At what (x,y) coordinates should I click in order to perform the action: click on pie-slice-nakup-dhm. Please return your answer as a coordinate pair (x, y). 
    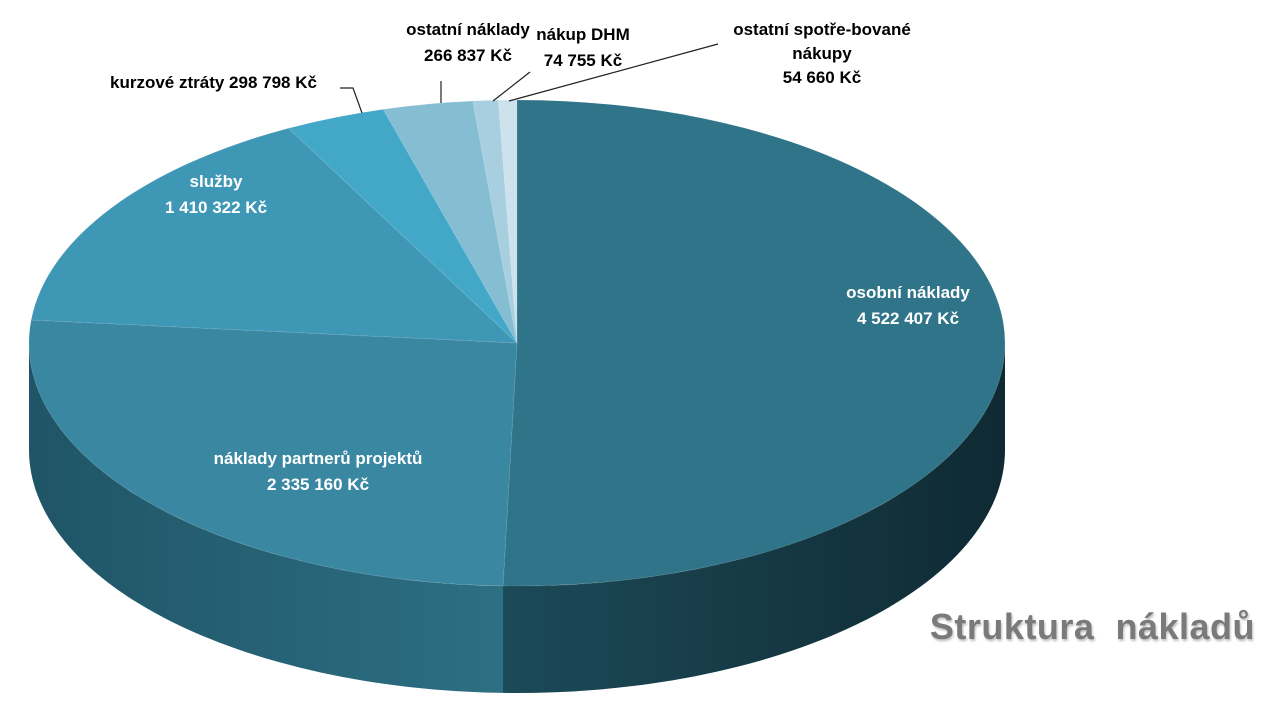
    Looking at the image, I should click on (495, 221).